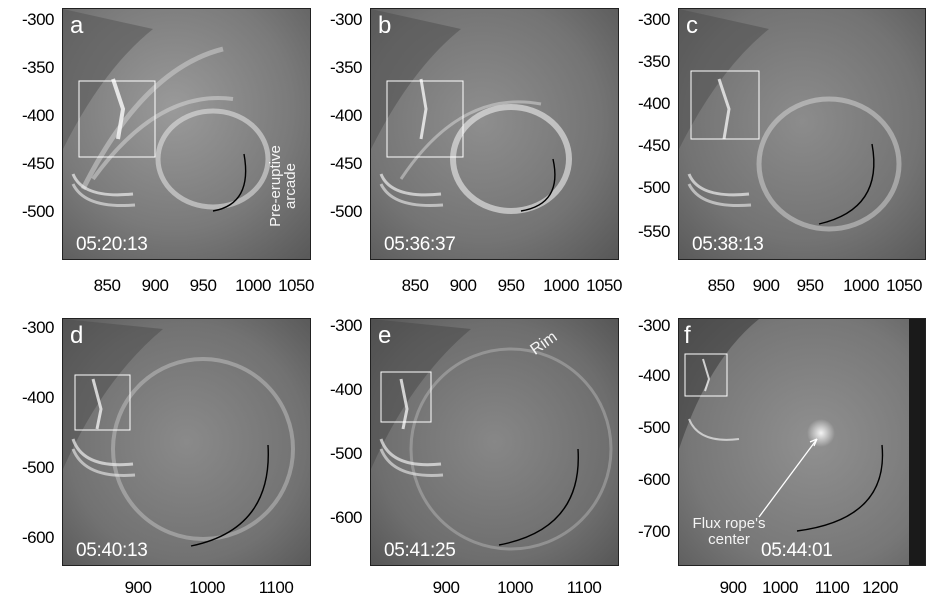 The width and height of the screenshot is (926, 610). What do you see at coordinates (729, 539) in the screenshot?
I see `annotation-line: center` at bounding box center [729, 539].